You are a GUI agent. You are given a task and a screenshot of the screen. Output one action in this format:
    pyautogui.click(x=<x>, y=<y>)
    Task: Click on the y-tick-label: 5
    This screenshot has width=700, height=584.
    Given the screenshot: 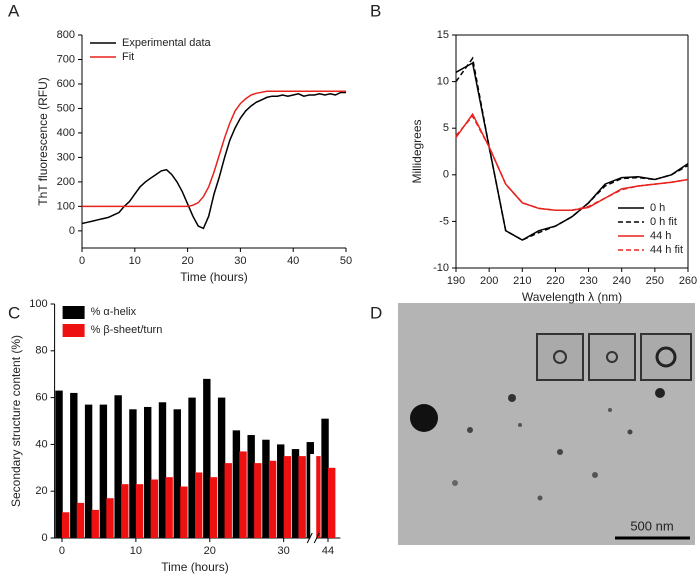 What is the action you would take?
    pyautogui.click(x=446, y=128)
    